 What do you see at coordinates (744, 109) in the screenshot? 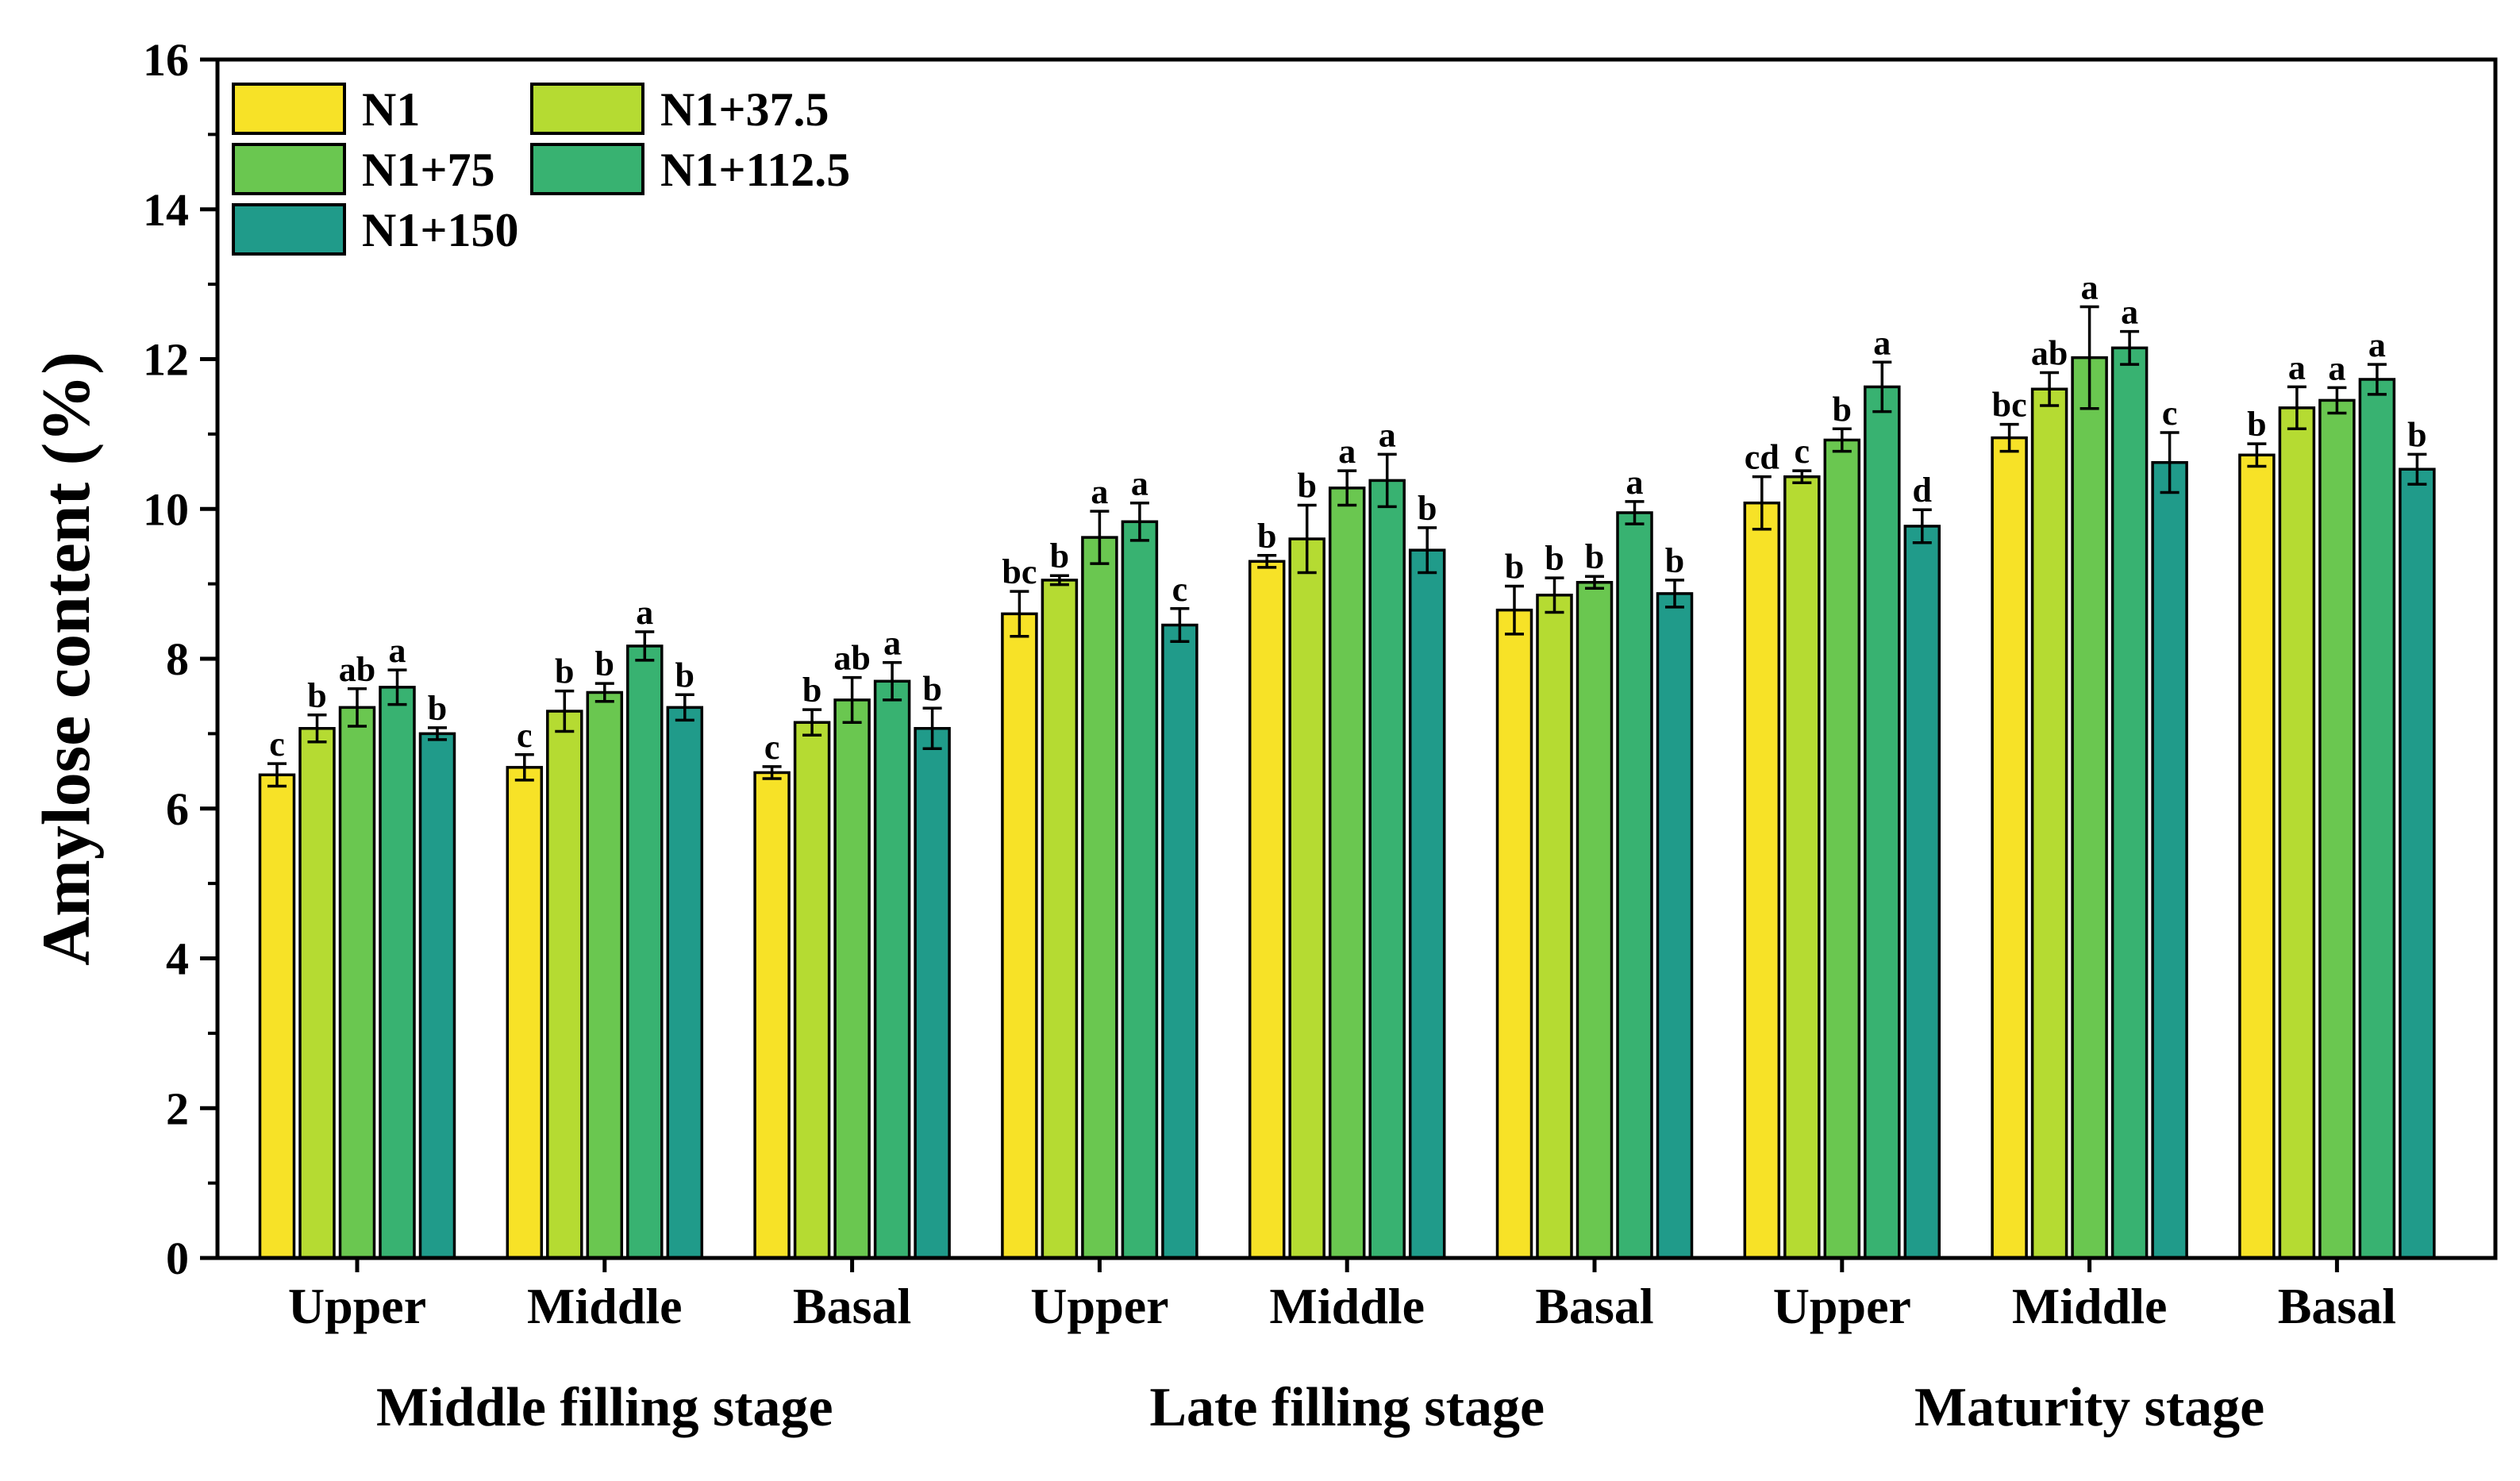
I see `legend-label: N1+37.5` at bounding box center [744, 109].